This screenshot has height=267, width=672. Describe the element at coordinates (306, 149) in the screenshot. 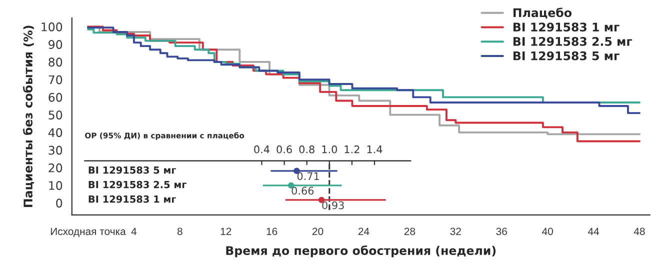

I see `x-tick-label: 0.8` at that location.